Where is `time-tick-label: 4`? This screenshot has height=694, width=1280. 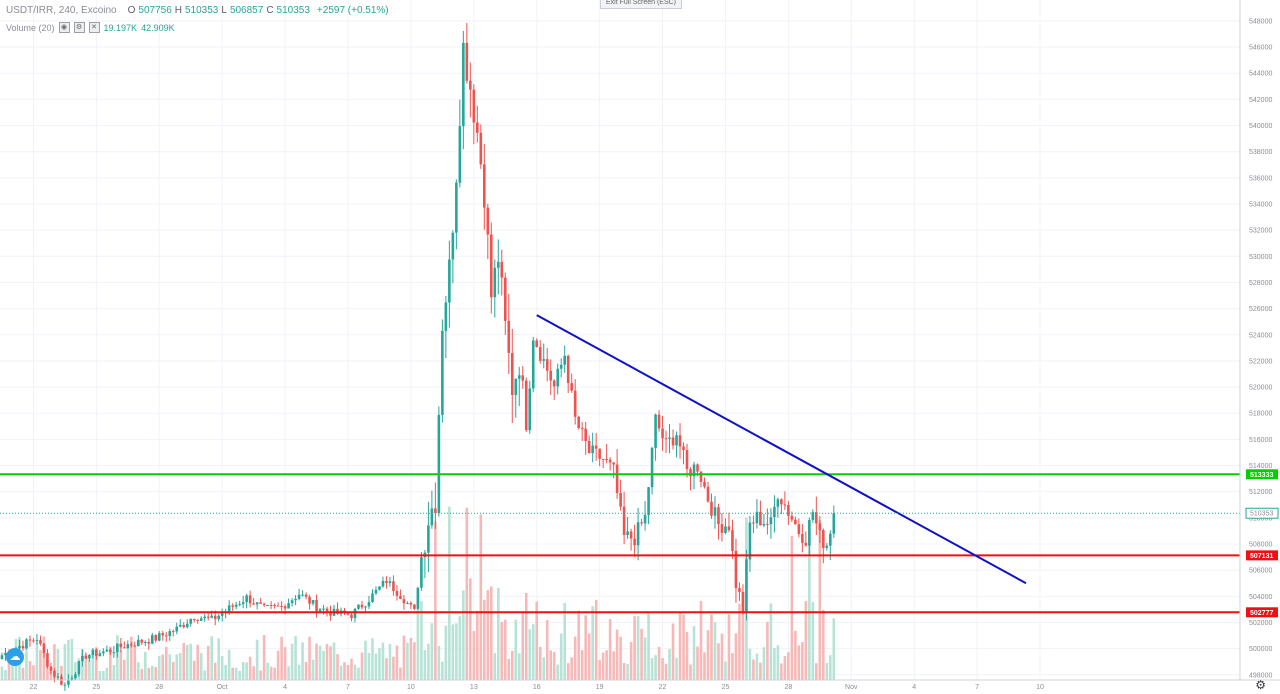
time-tick-label: 4 is located at coordinates (914, 687).